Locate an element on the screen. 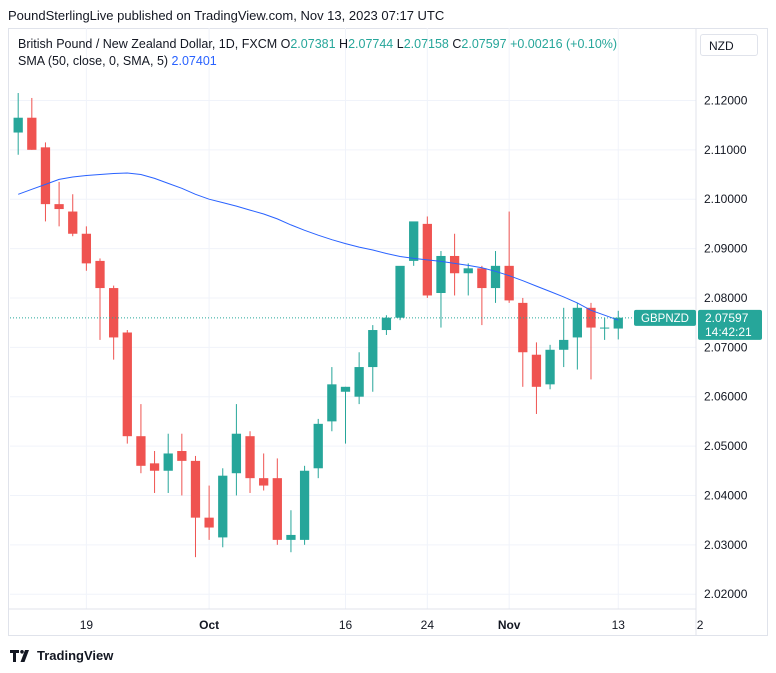  time-tick-label: 16 is located at coordinates (346, 625).